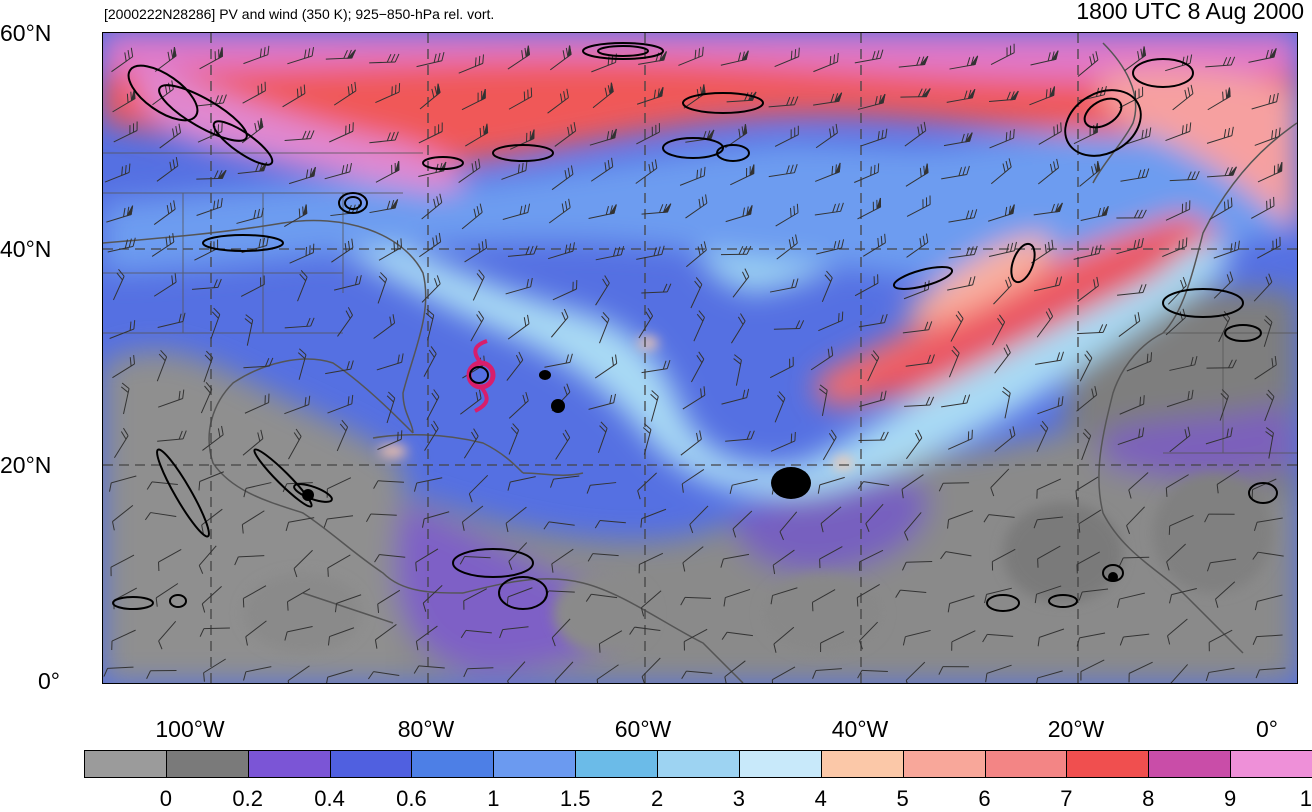  What do you see at coordinates (860, 729) in the screenshot?
I see `lon-label-40w: 40°W` at bounding box center [860, 729].